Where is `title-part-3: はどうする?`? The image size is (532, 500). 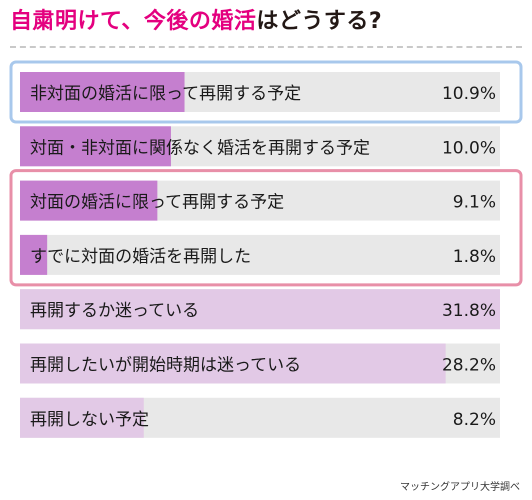
title-part-3: はどうする? is located at coordinates (319, 21).